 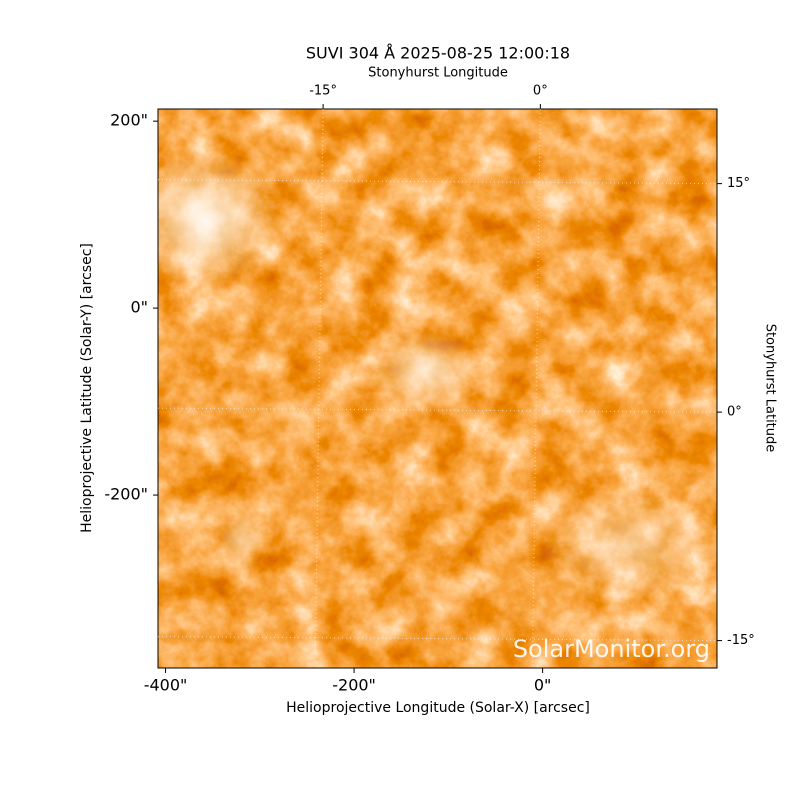 What do you see at coordinates (323, 91) in the screenshot?
I see `x2-tick-label: -15°` at bounding box center [323, 91].